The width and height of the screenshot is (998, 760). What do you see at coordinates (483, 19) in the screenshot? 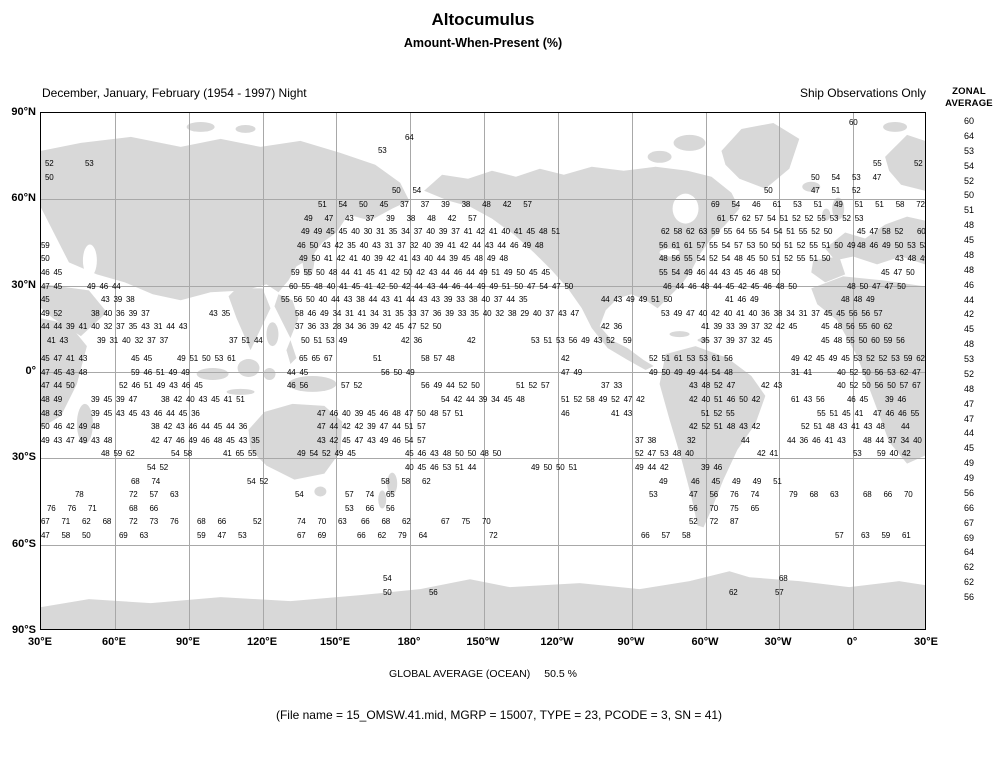
I see `figure-title: Altocumulus` at bounding box center [483, 19].